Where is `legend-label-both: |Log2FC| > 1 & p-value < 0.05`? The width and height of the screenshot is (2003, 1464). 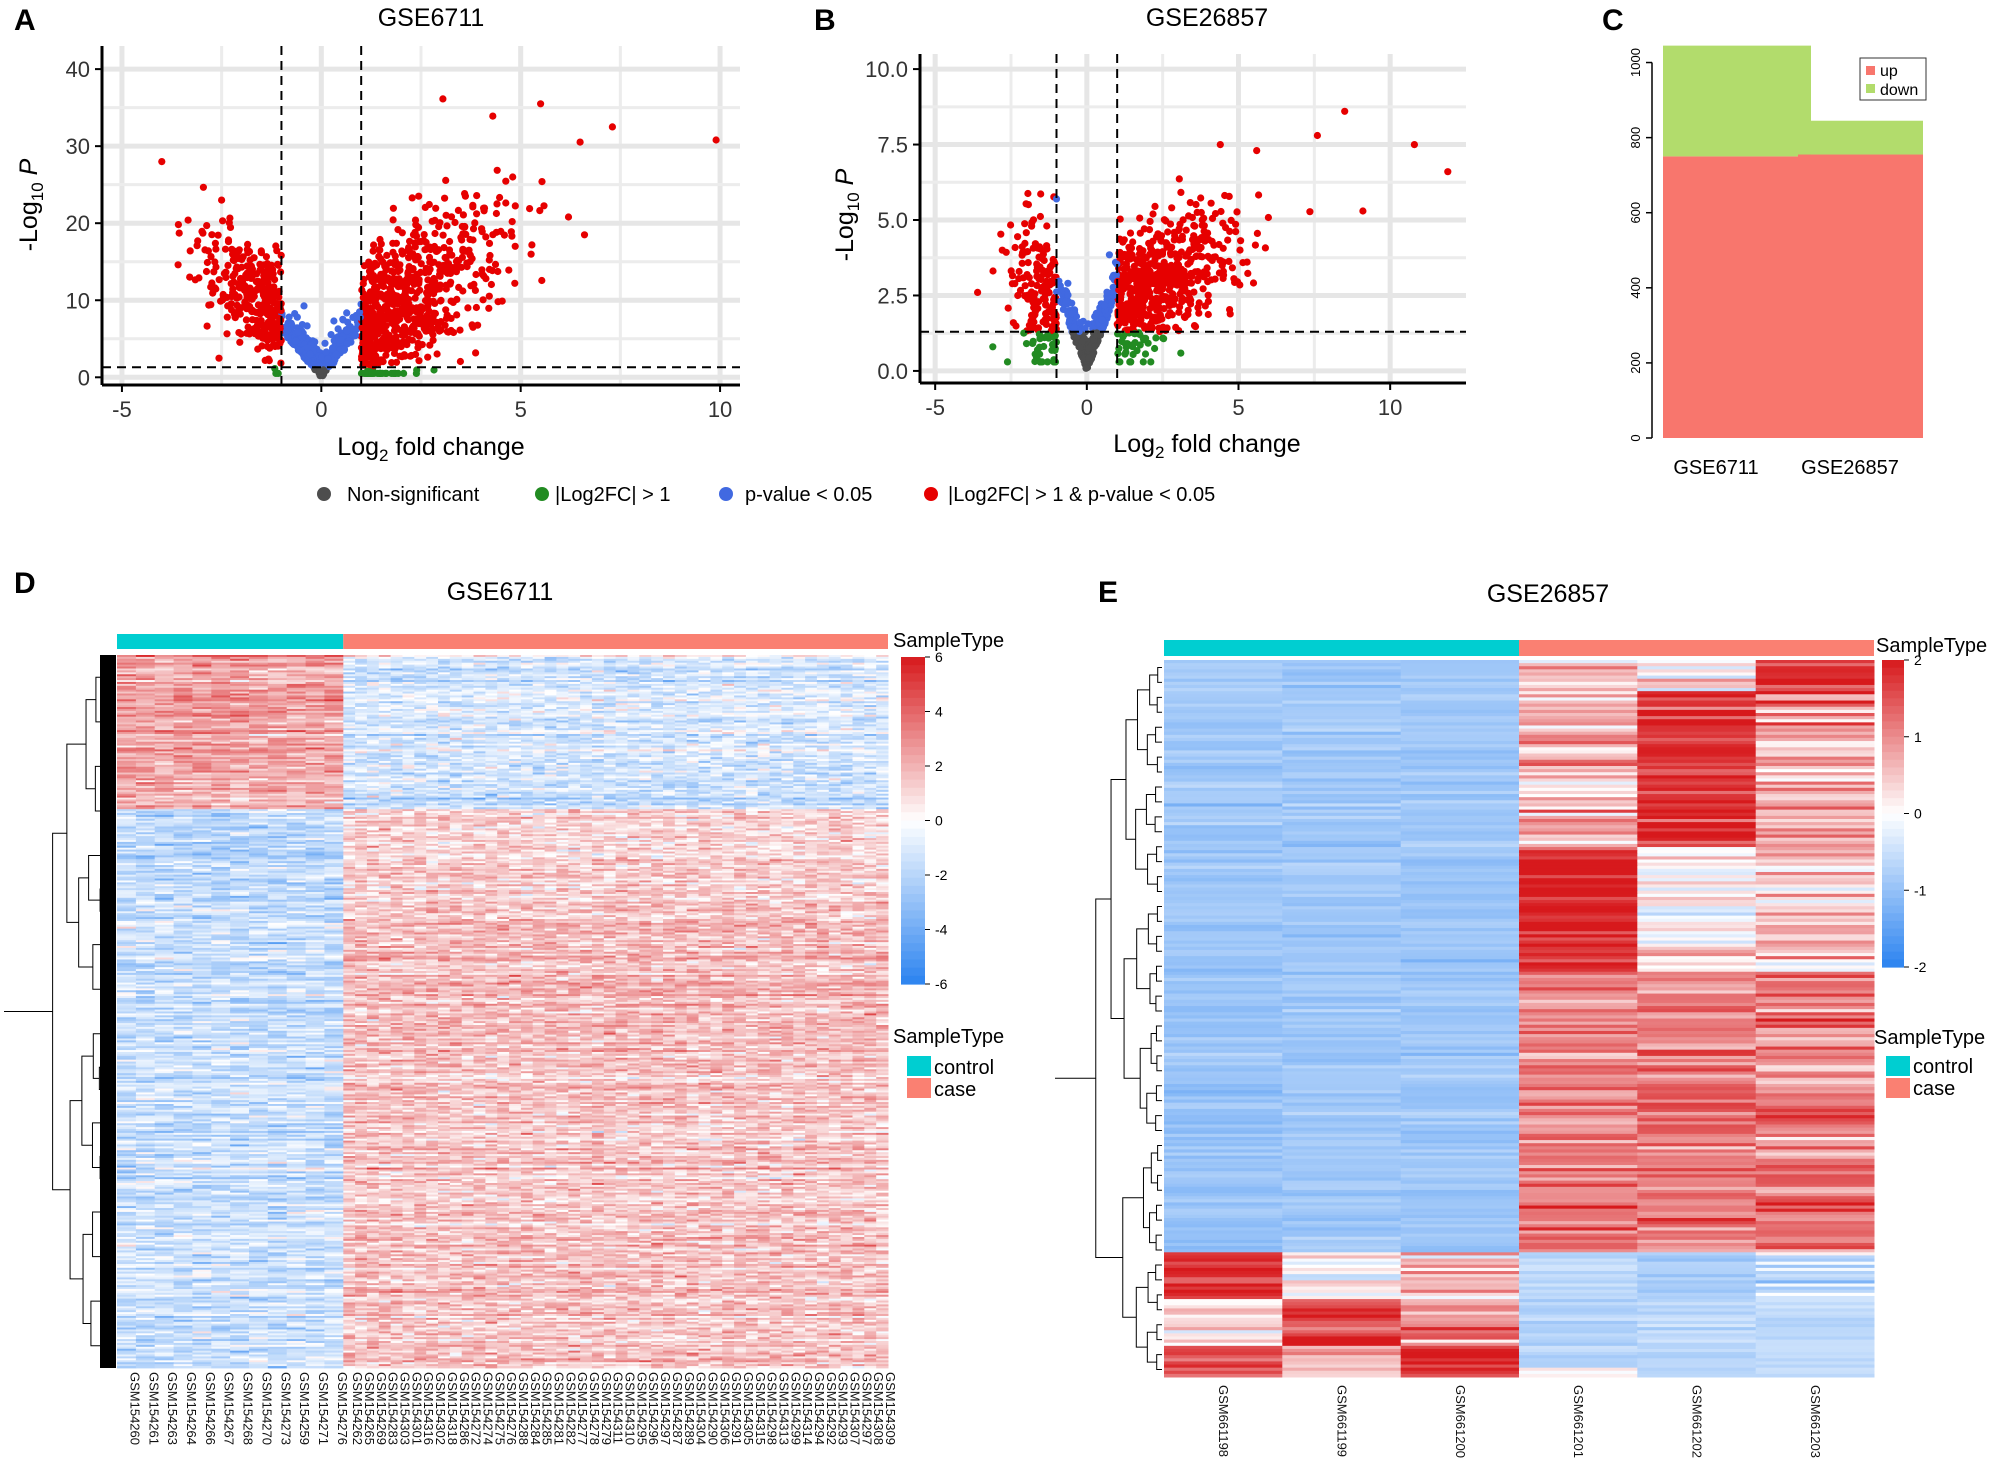 legend-label-both: |Log2FC| > 1 & p-value < 0.05 is located at coordinates (1081, 495).